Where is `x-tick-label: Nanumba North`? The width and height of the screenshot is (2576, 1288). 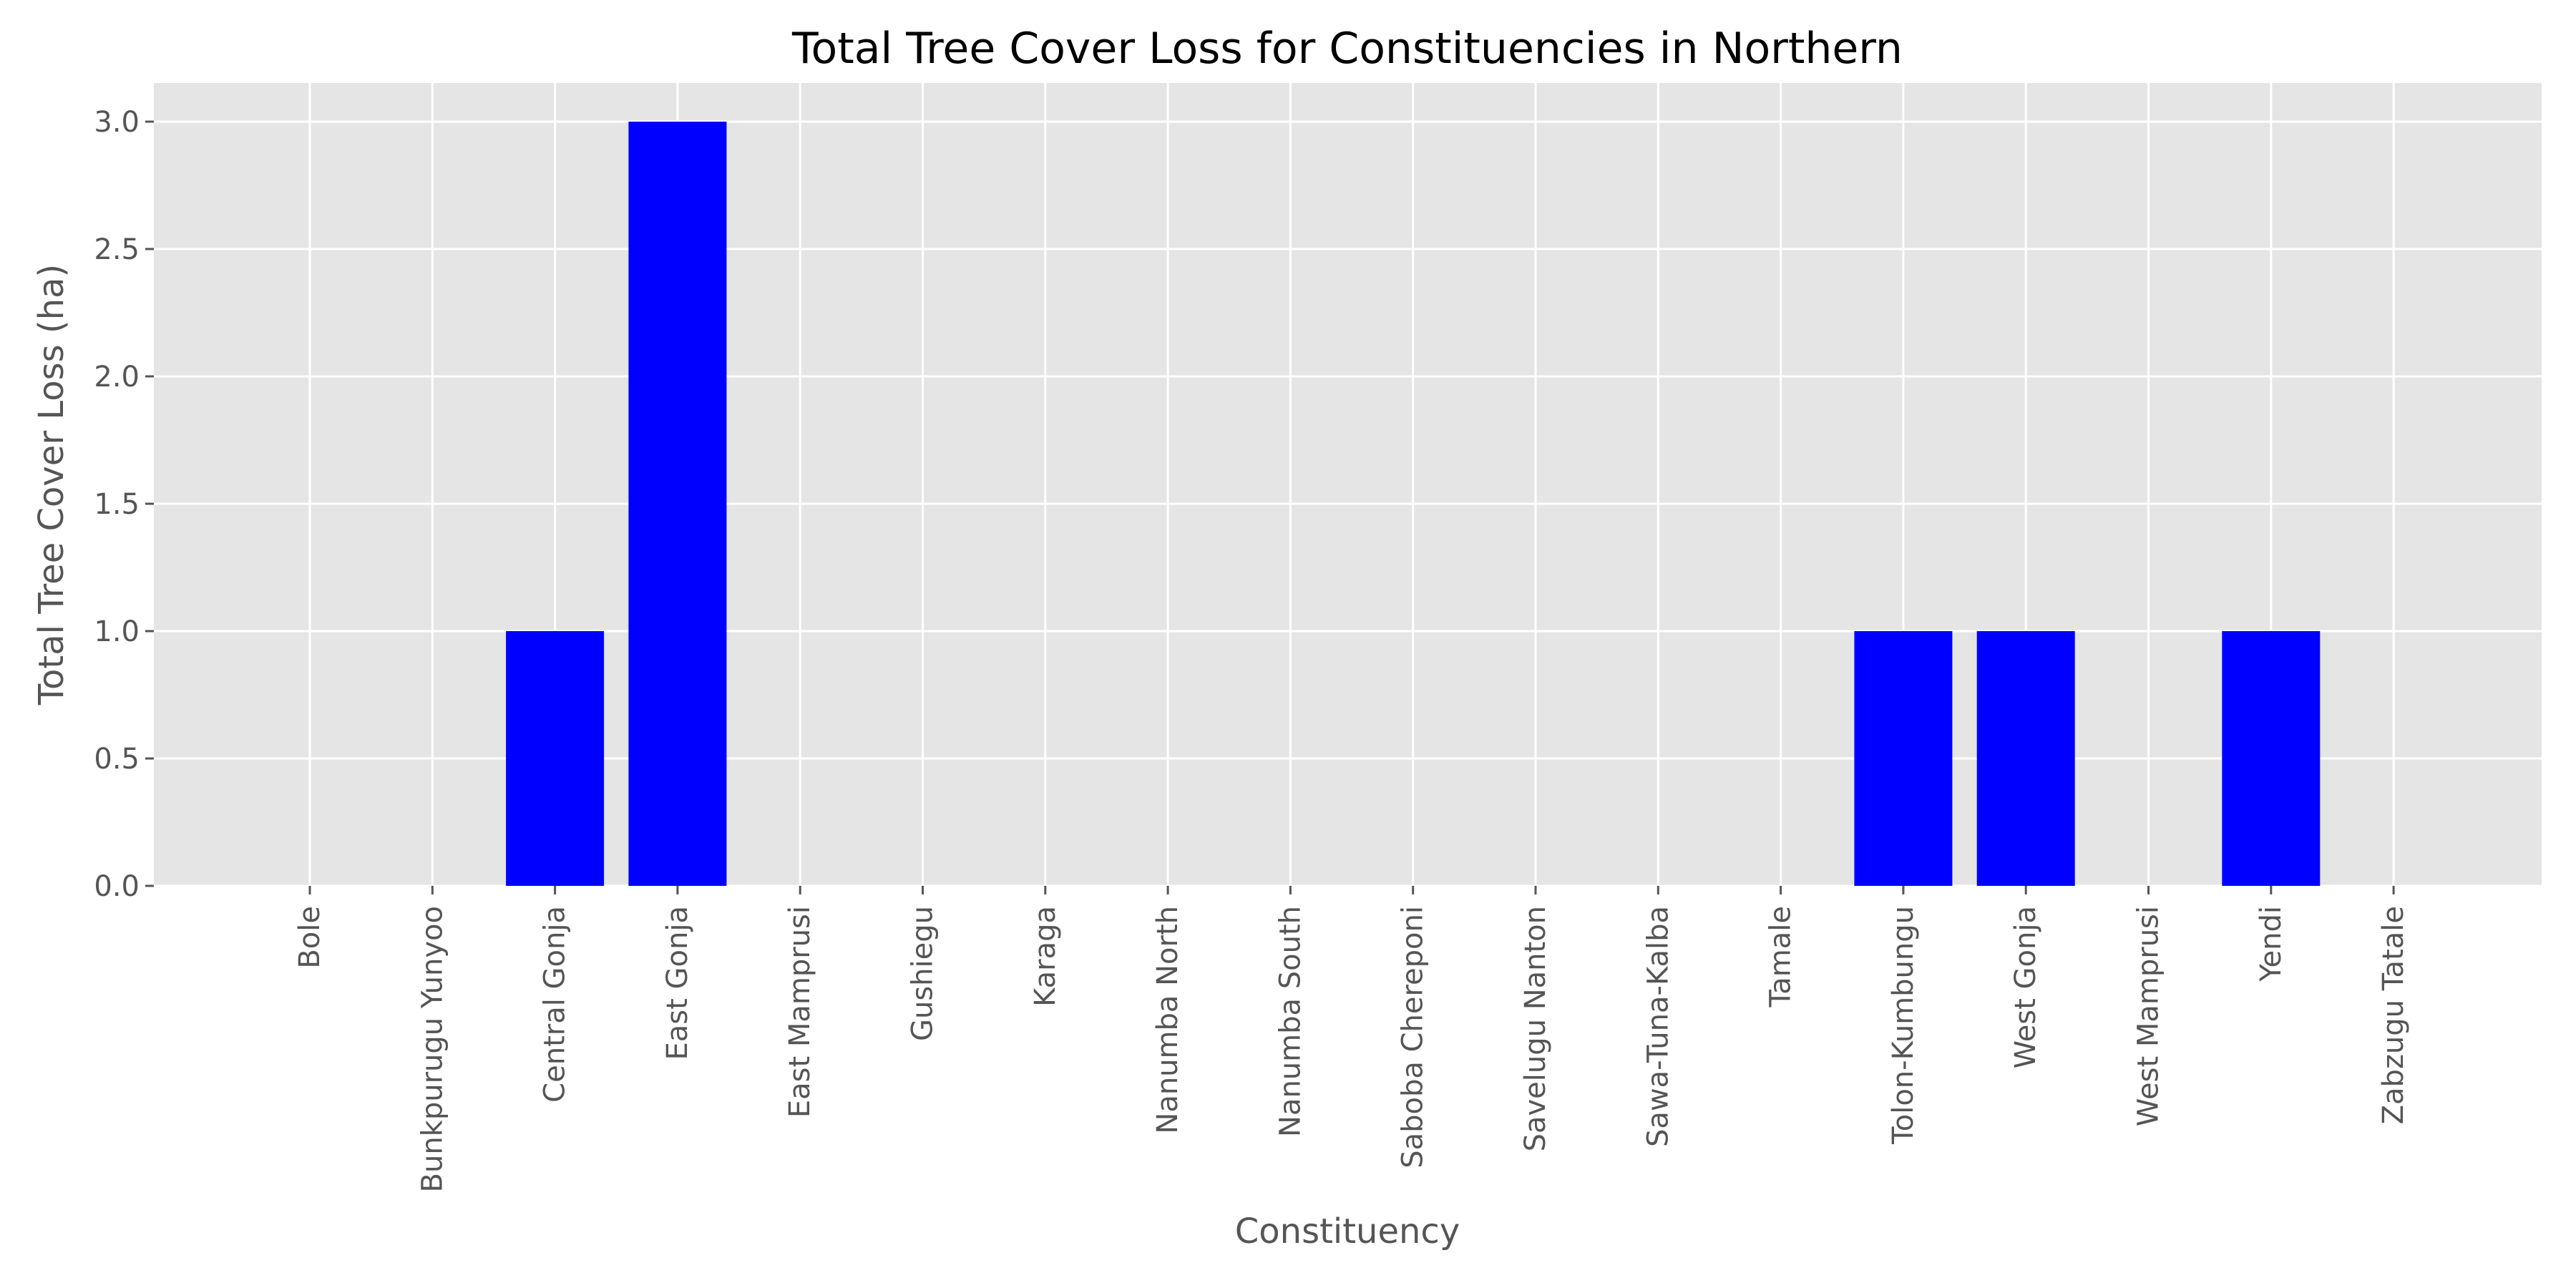 x-tick-label: Nanumba North is located at coordinates (1167, 1020).